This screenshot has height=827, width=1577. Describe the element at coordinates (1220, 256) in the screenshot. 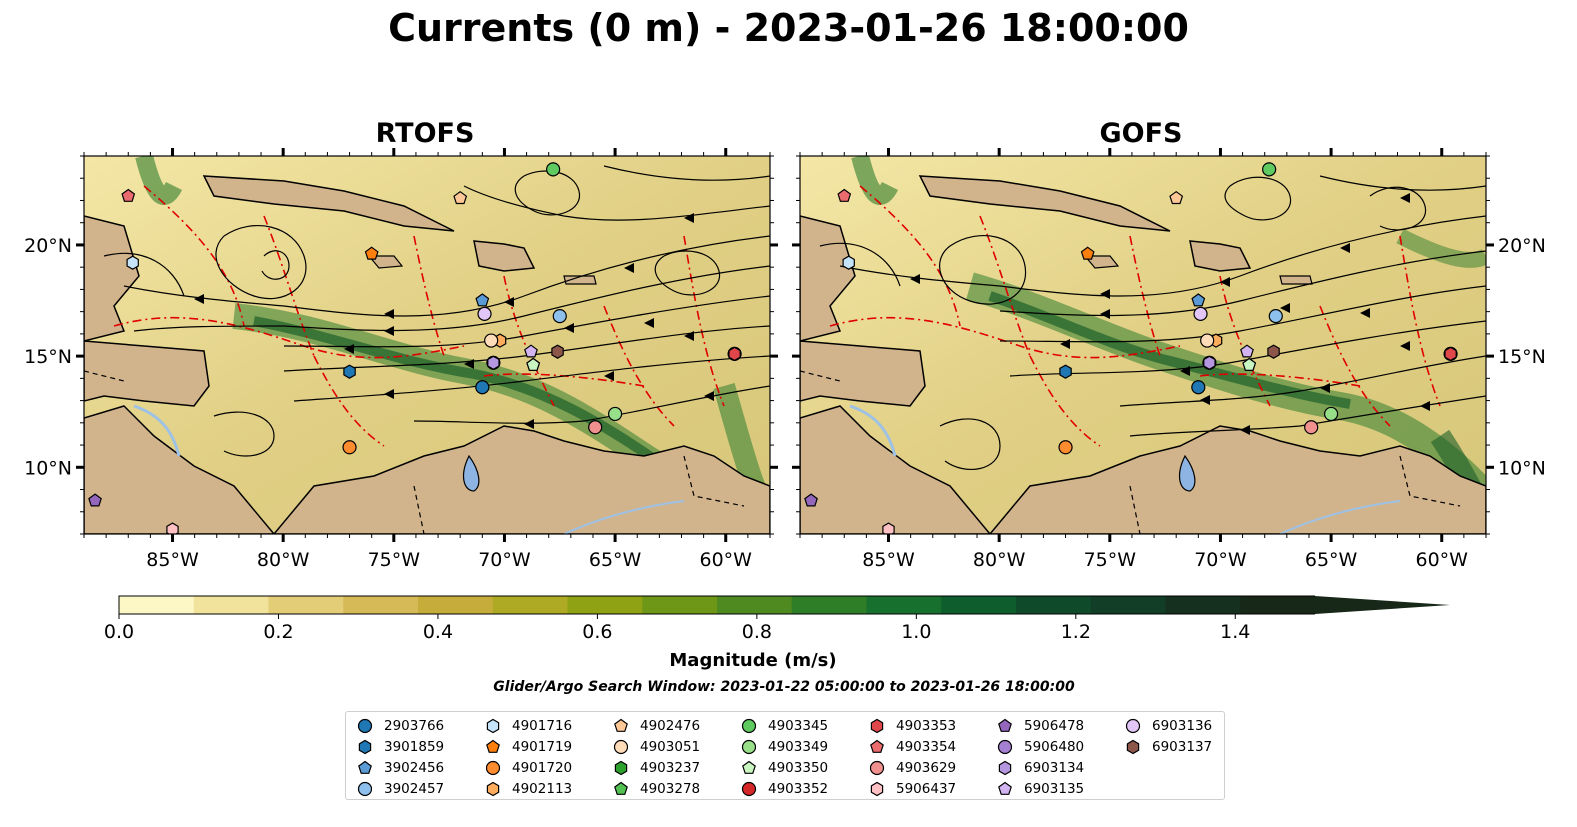

I see `land-hispaniola` at that location.